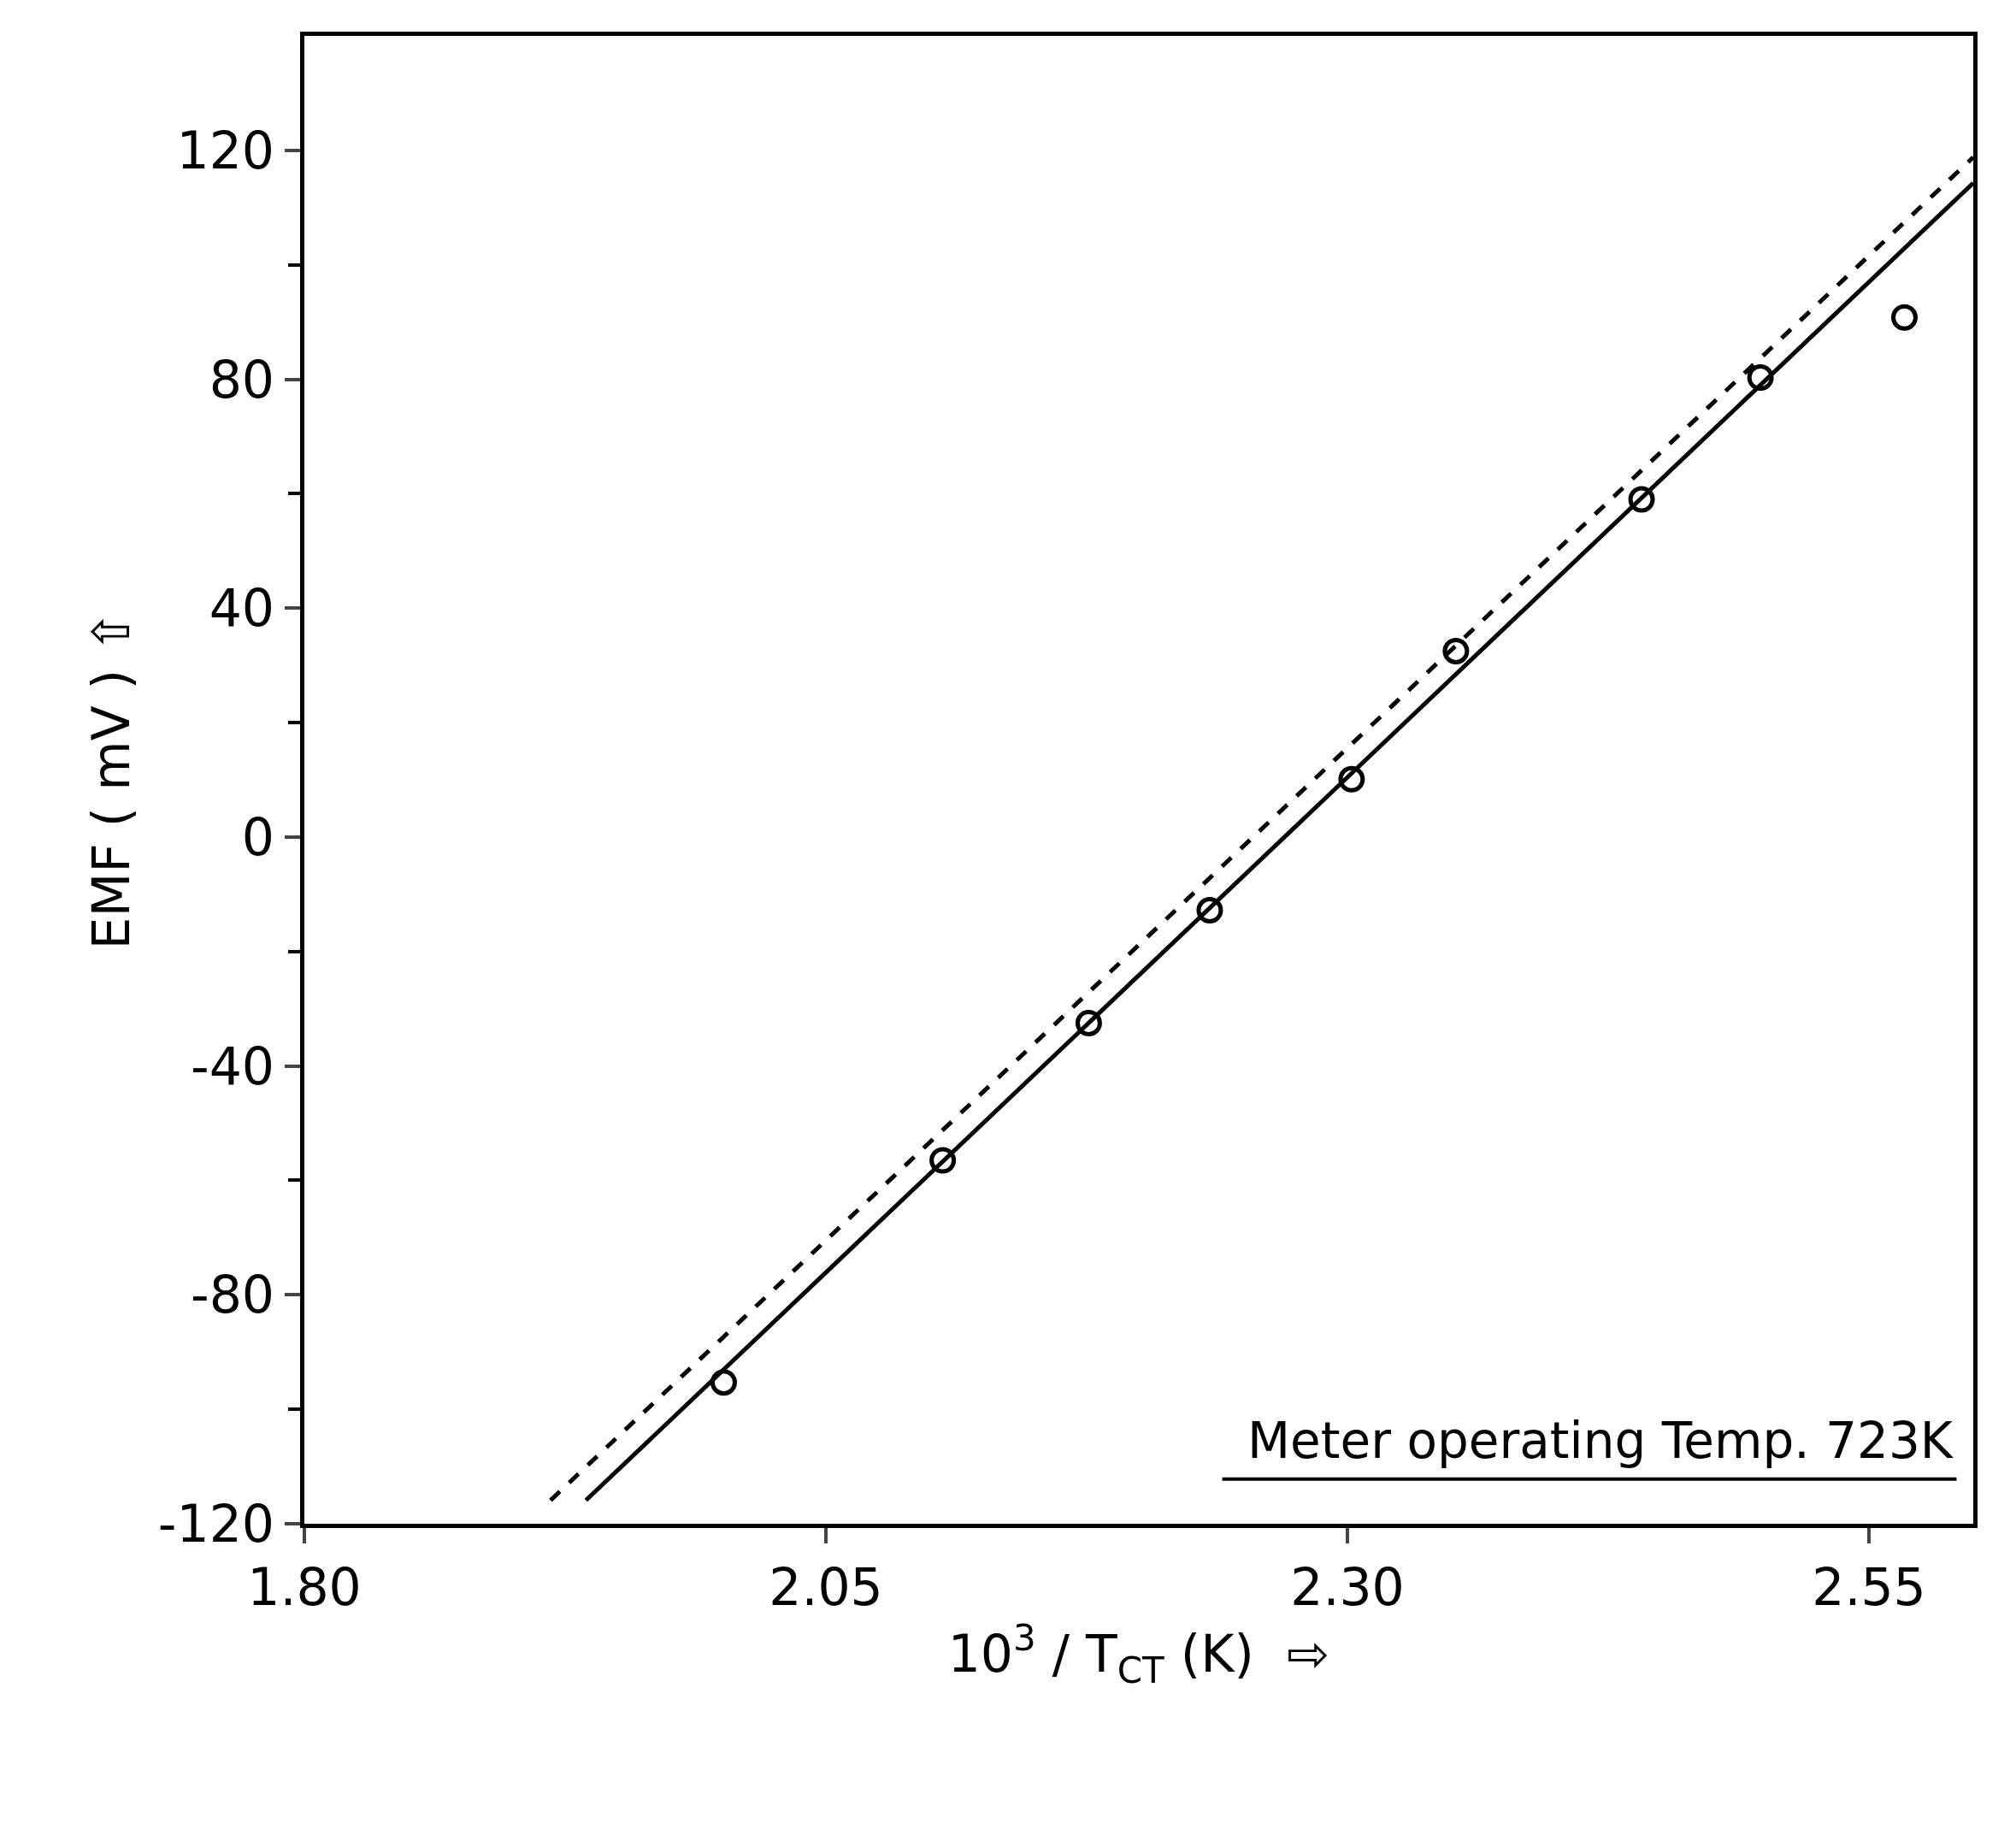  Describe the element at coordinates (241, 608) in the screenshot. I see `y-tick-label: 40` at that location.